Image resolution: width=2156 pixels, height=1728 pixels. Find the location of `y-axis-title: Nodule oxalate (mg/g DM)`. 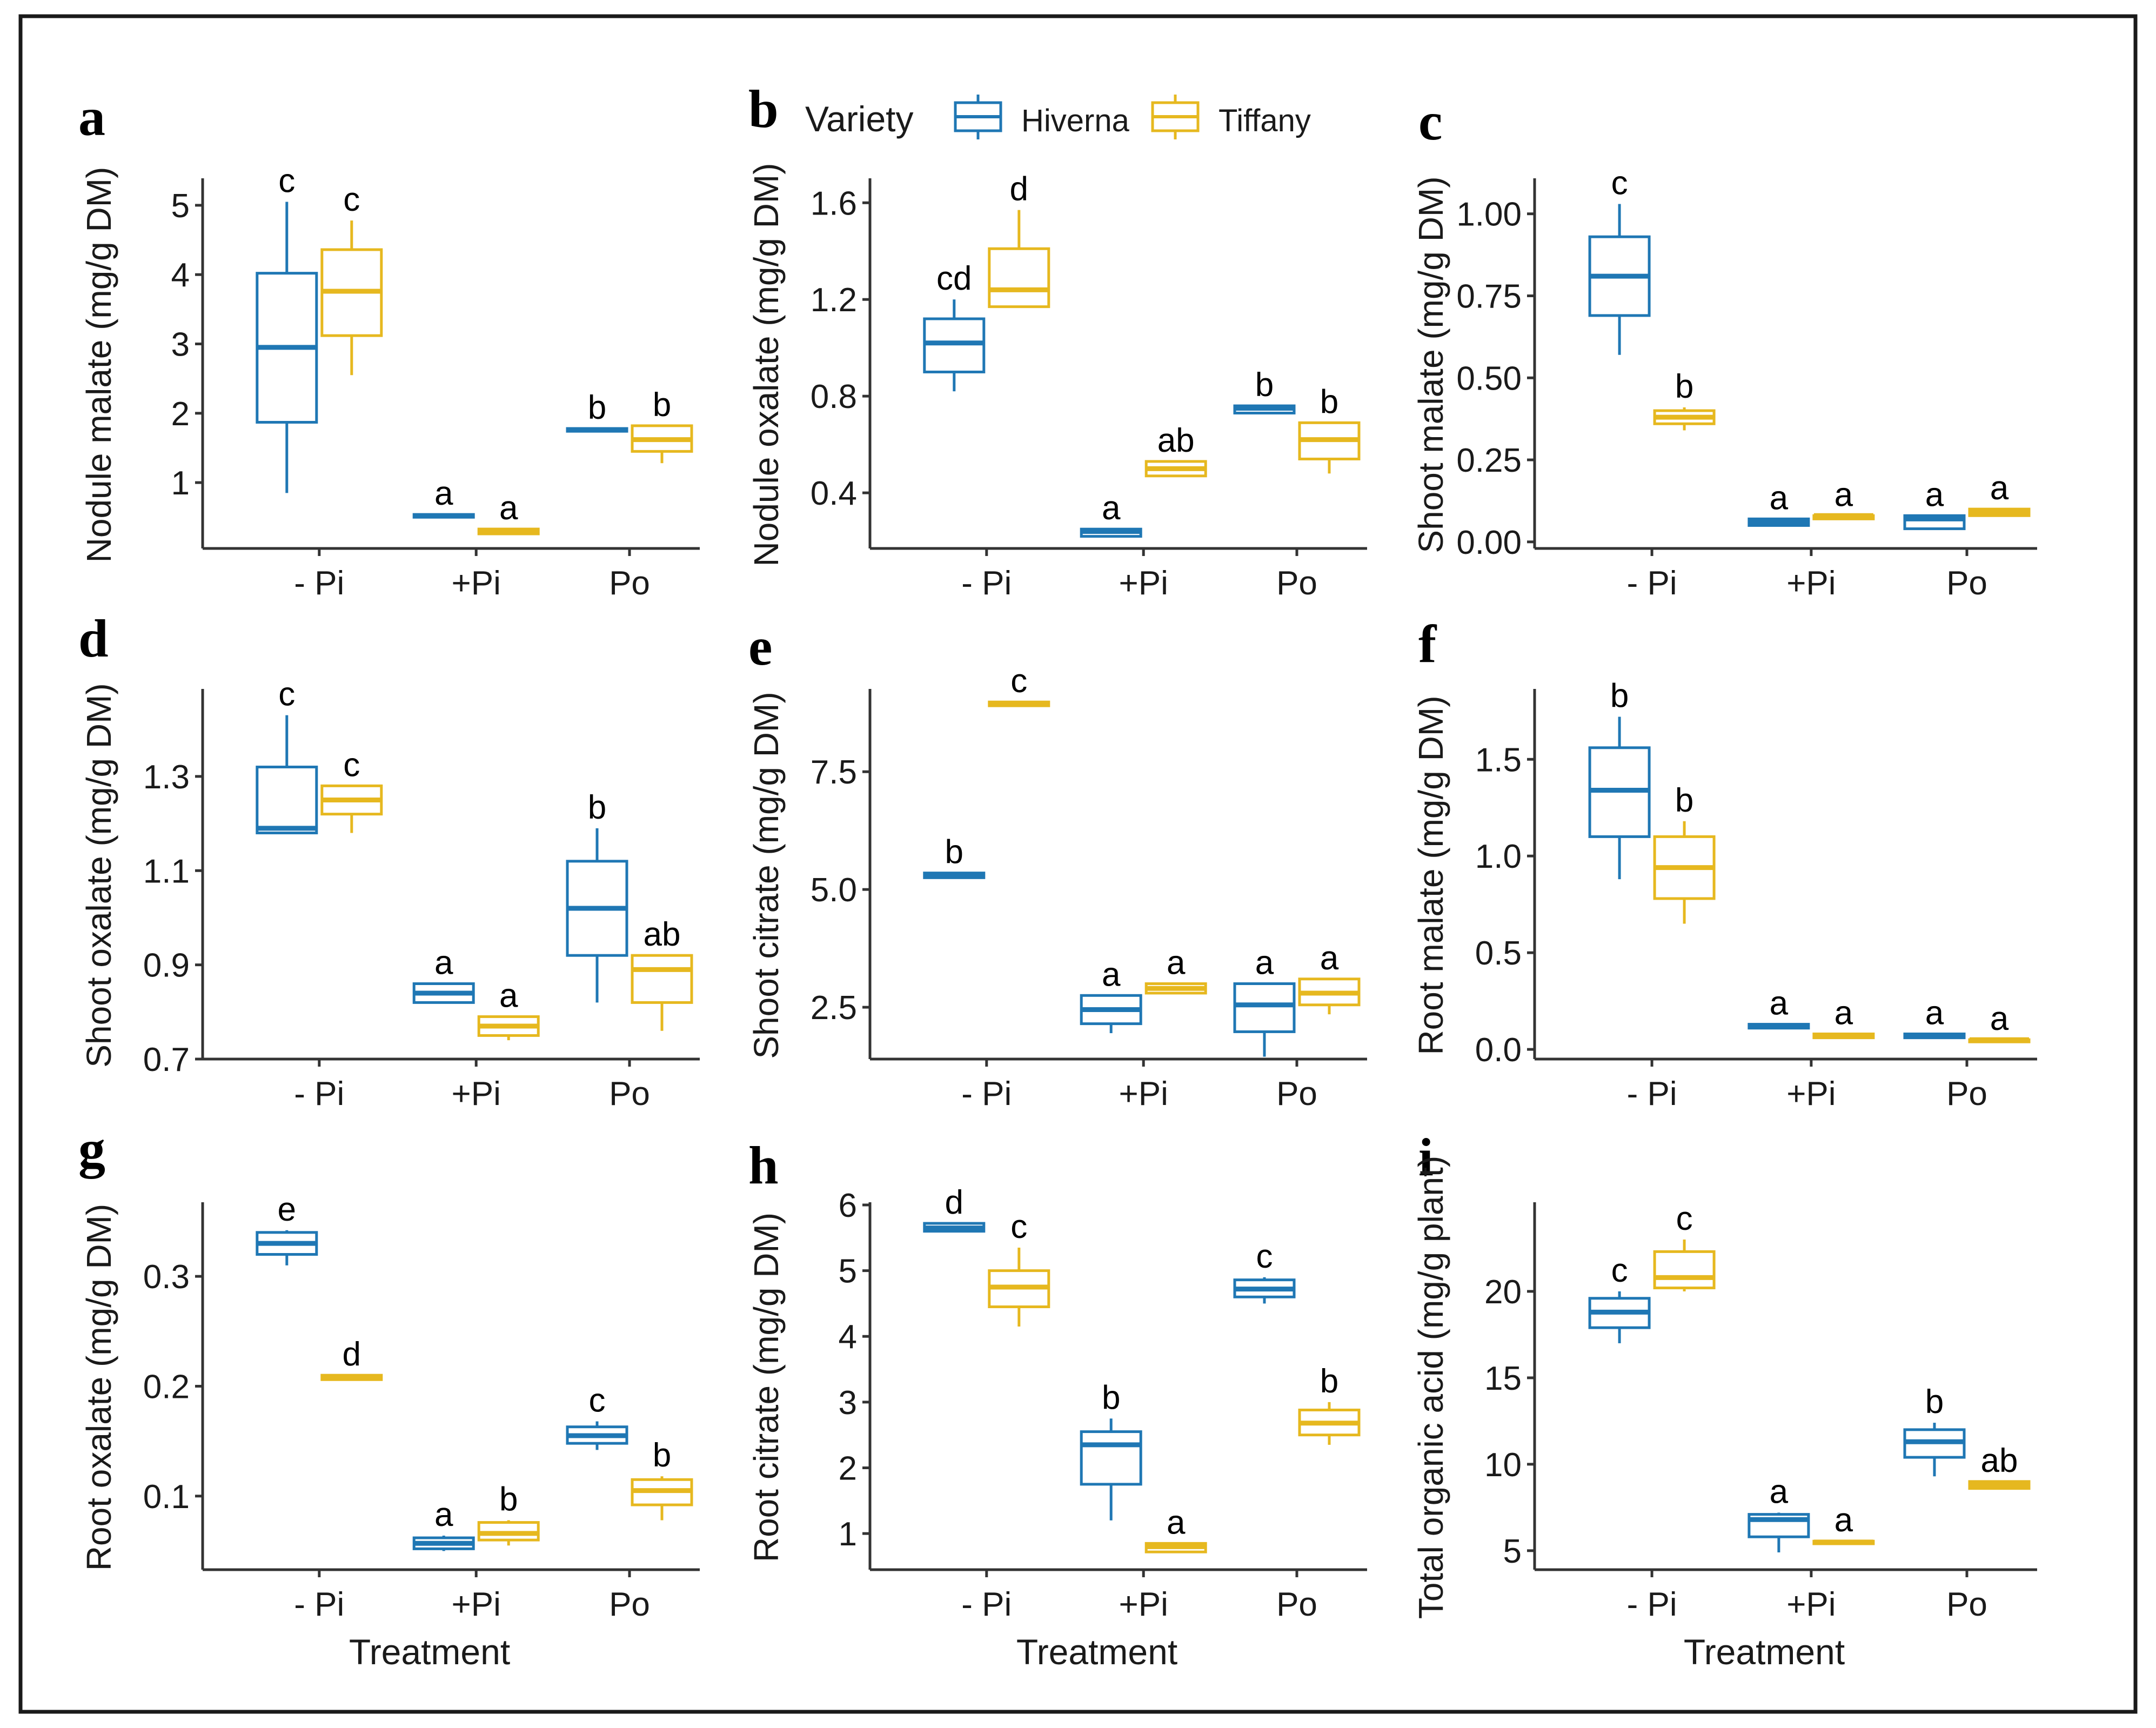

y-axis-title: Nodule oxalate (mg/g DM) is located at coordinates (766, 365).